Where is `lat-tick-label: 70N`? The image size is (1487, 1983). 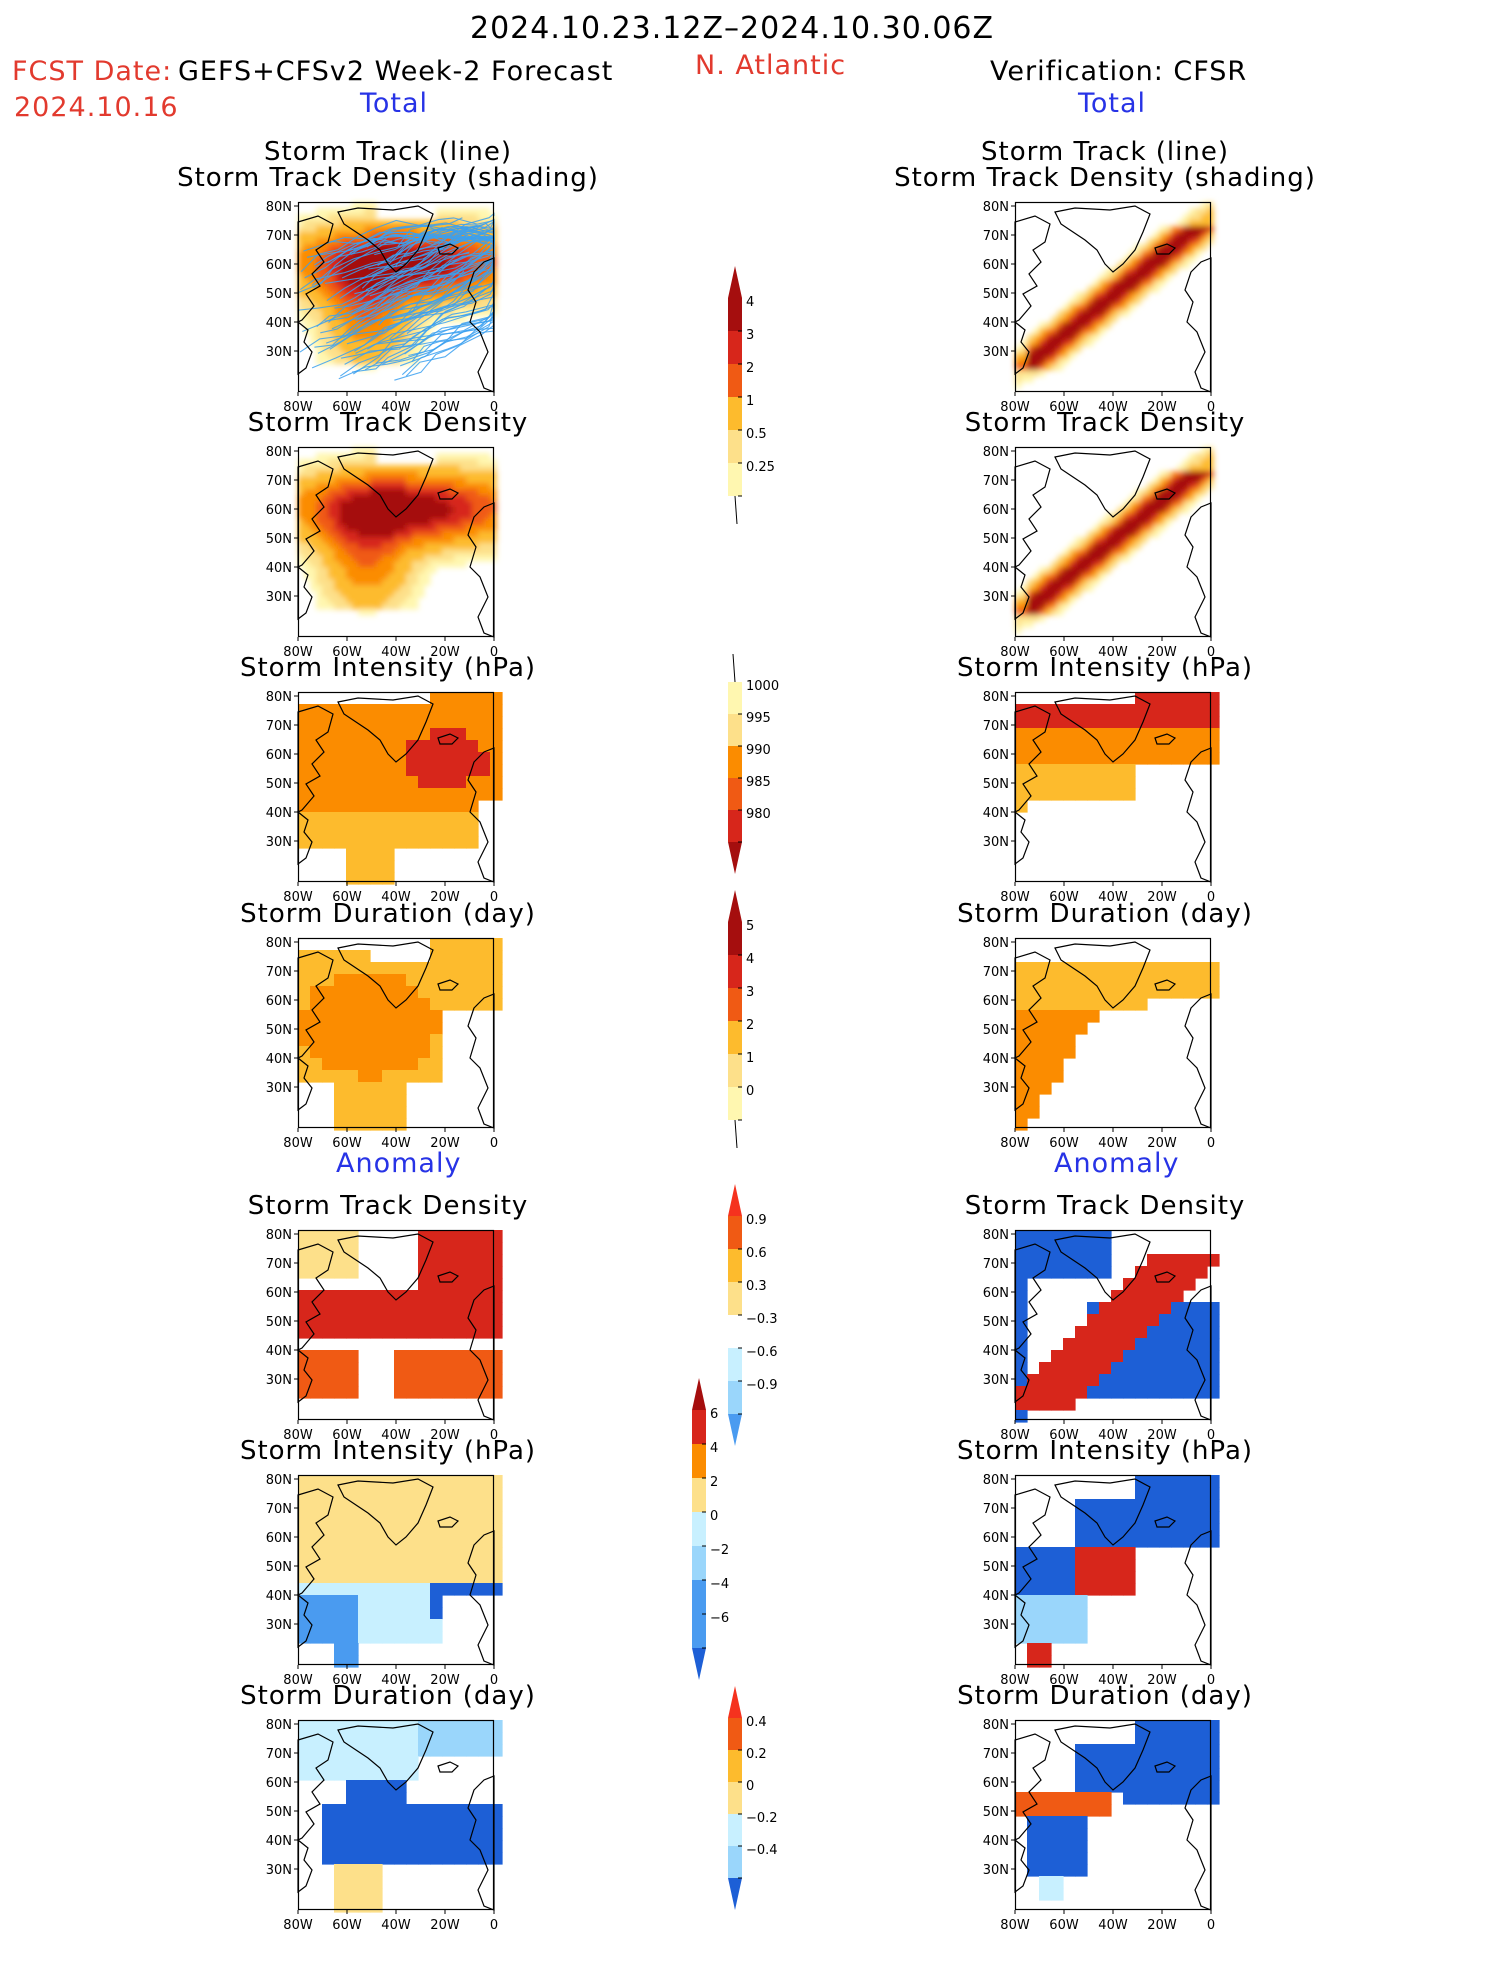
lat-tick-label: 70N is located at coordinates (279, 1754).